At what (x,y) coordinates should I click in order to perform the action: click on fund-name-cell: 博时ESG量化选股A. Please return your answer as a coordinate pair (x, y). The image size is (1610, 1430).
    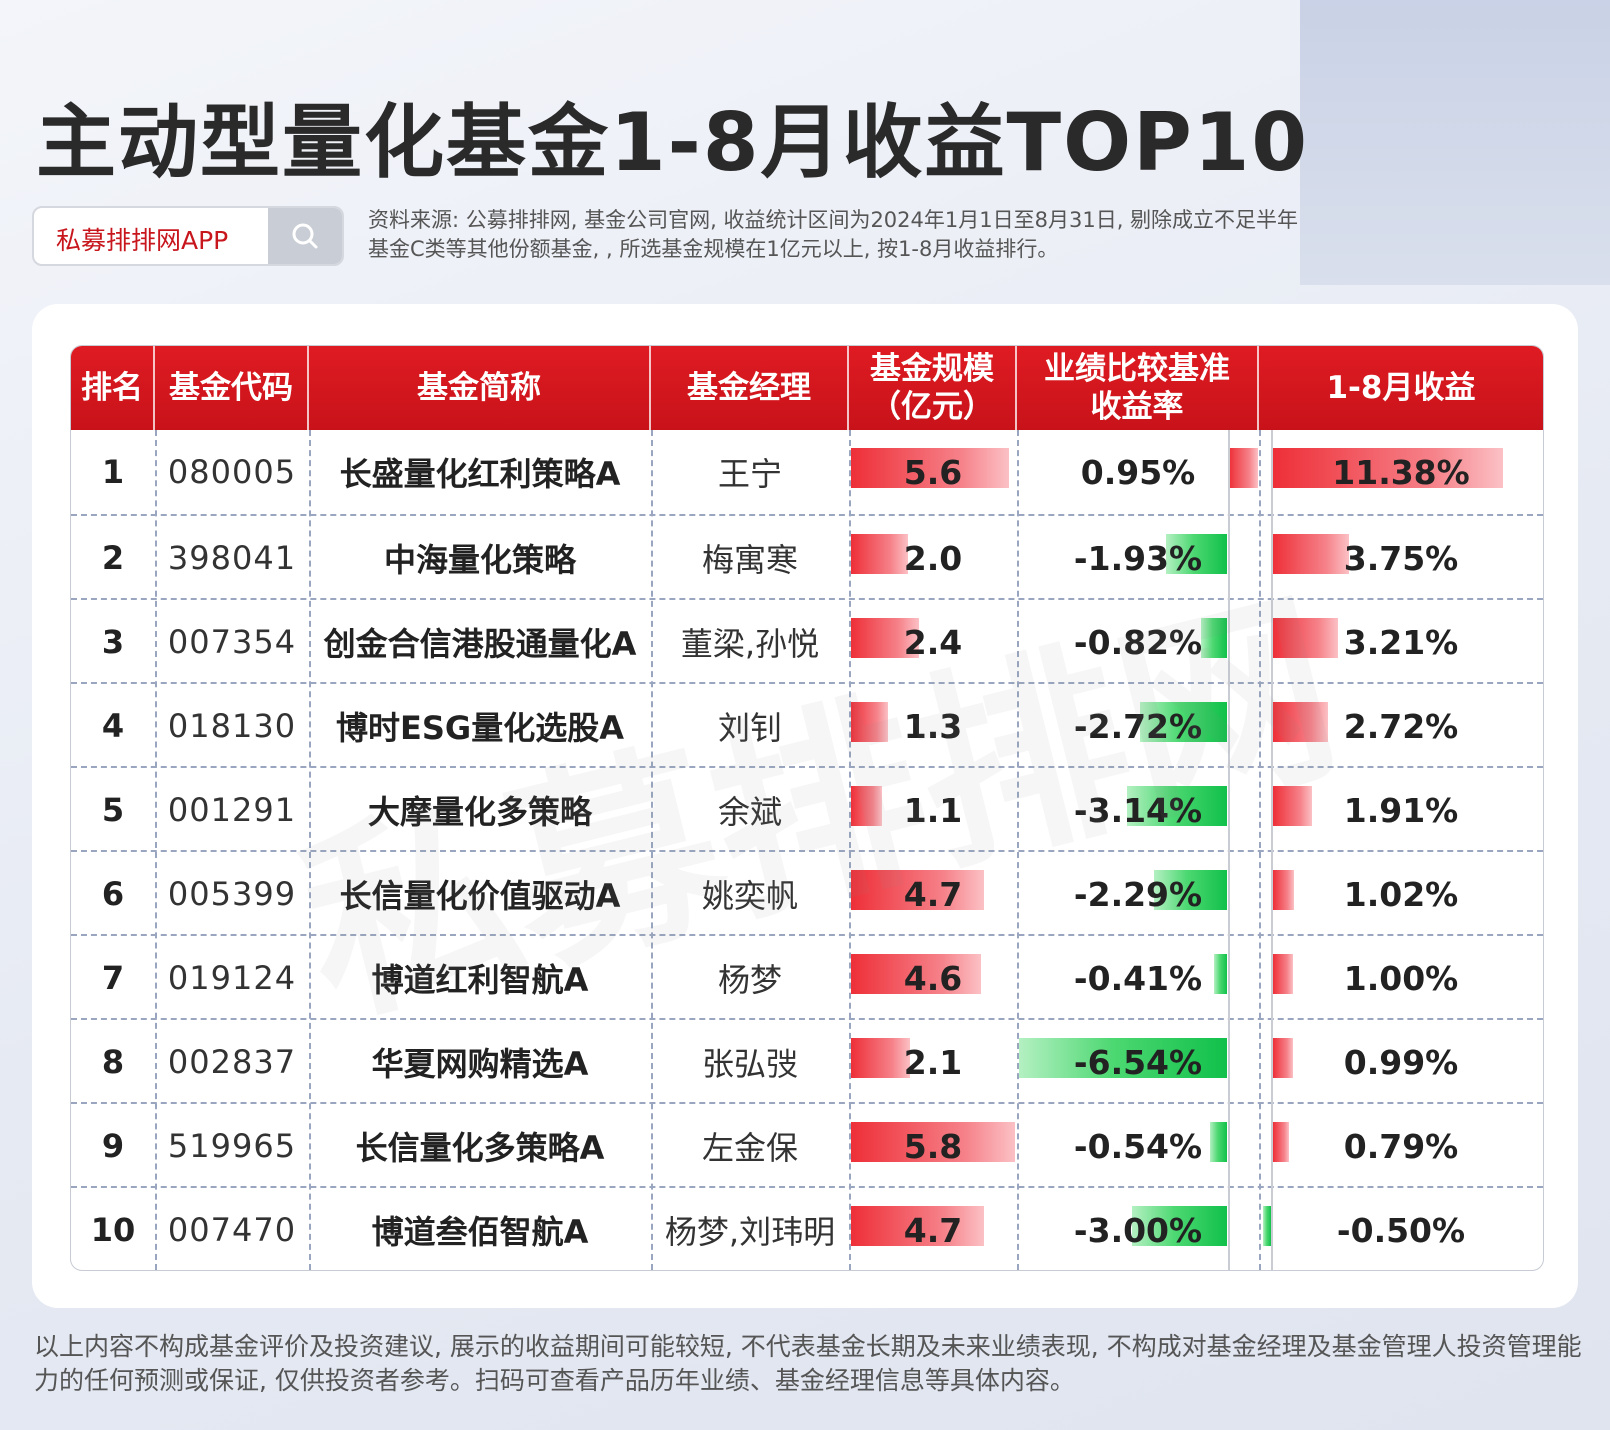
    Looking at the image, I should click on (480, 728).